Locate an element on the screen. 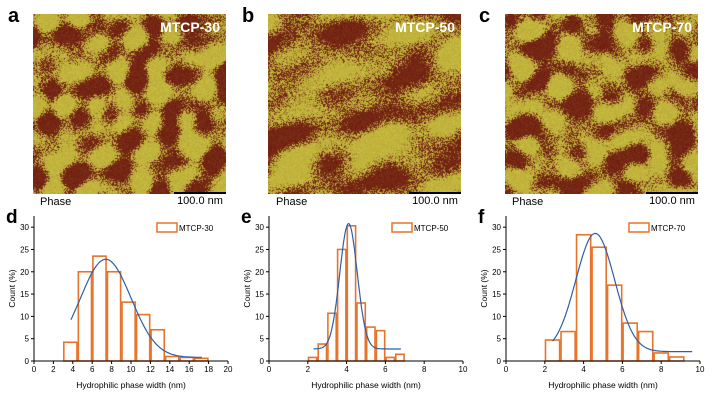 The width and height of the screenshot is (712, 402). x-tick-label: 16 is located at coordinates (189, 369).